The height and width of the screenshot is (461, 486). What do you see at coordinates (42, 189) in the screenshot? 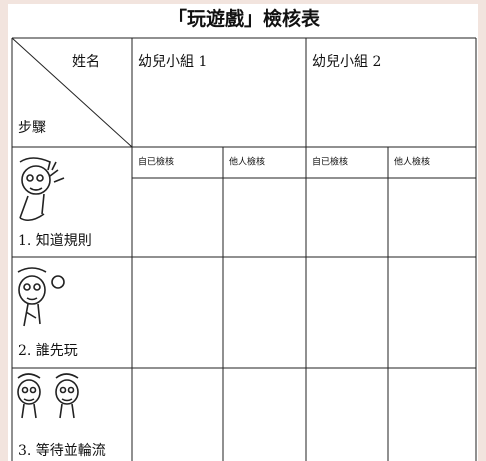
I see `icon-rules` at bounding box center [42, 189].